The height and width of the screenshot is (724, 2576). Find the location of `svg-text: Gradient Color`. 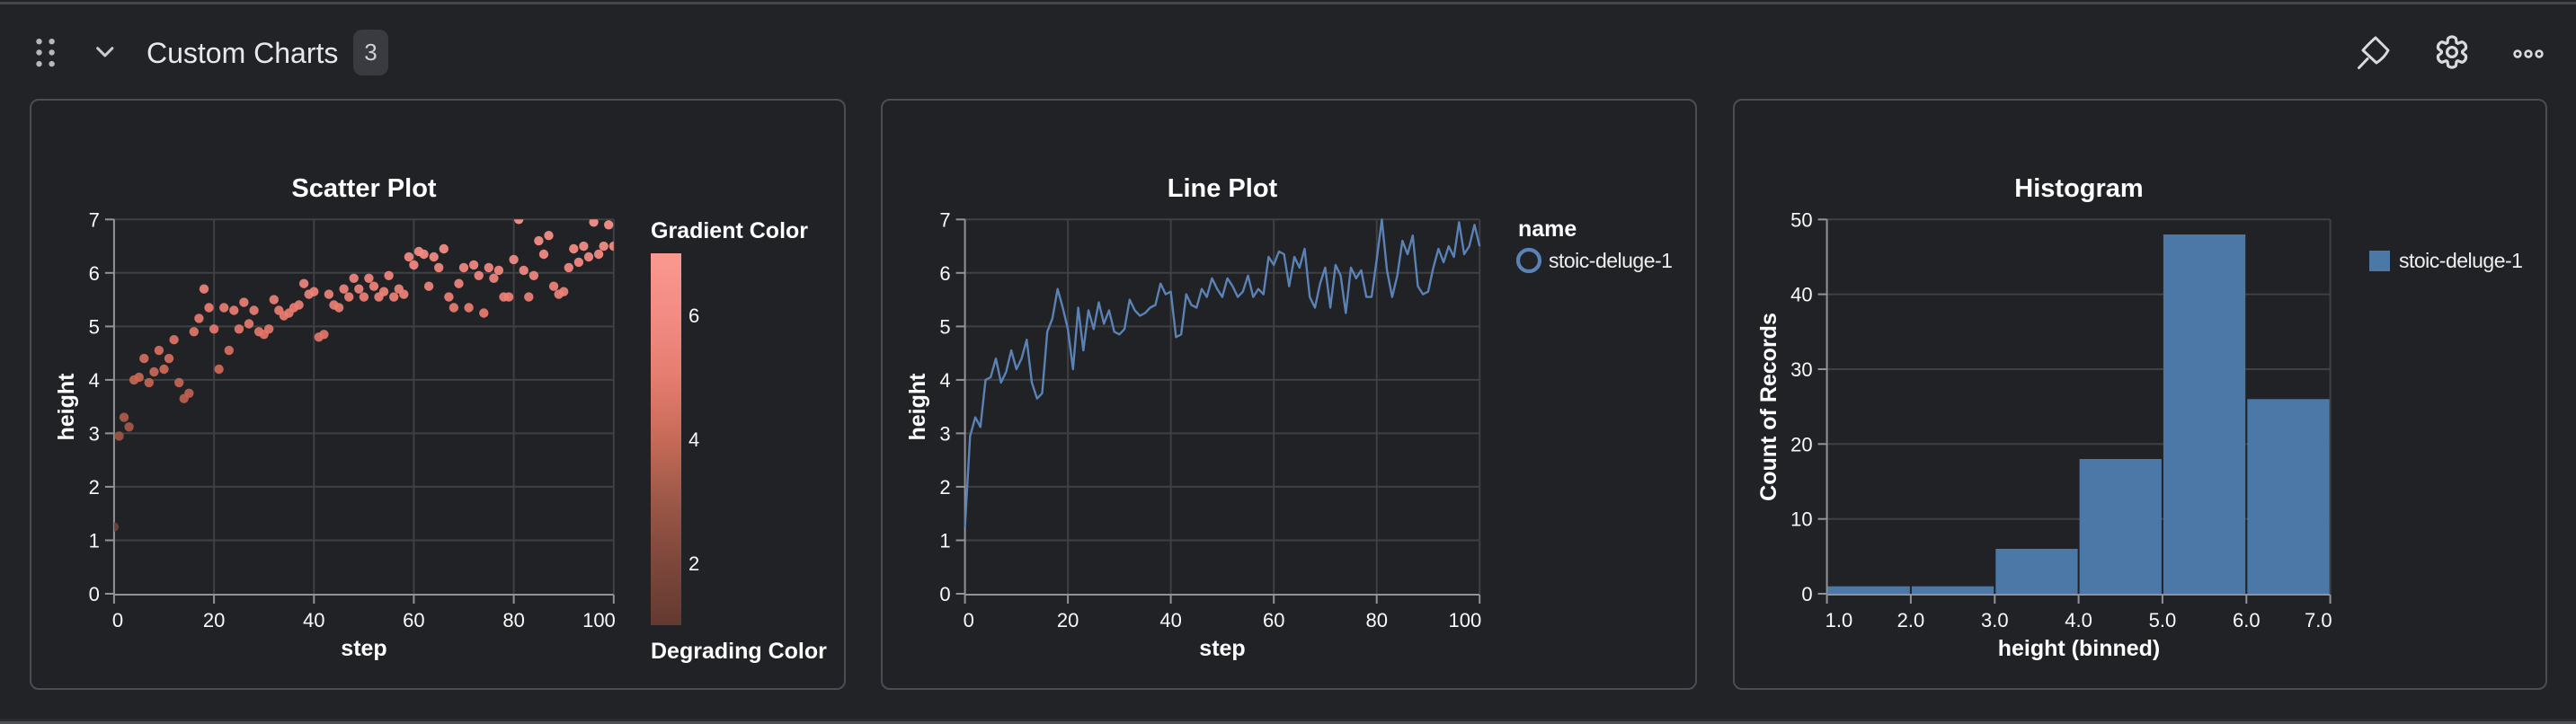

svg-text: Gradient Color is located at coordinates (729, 231).